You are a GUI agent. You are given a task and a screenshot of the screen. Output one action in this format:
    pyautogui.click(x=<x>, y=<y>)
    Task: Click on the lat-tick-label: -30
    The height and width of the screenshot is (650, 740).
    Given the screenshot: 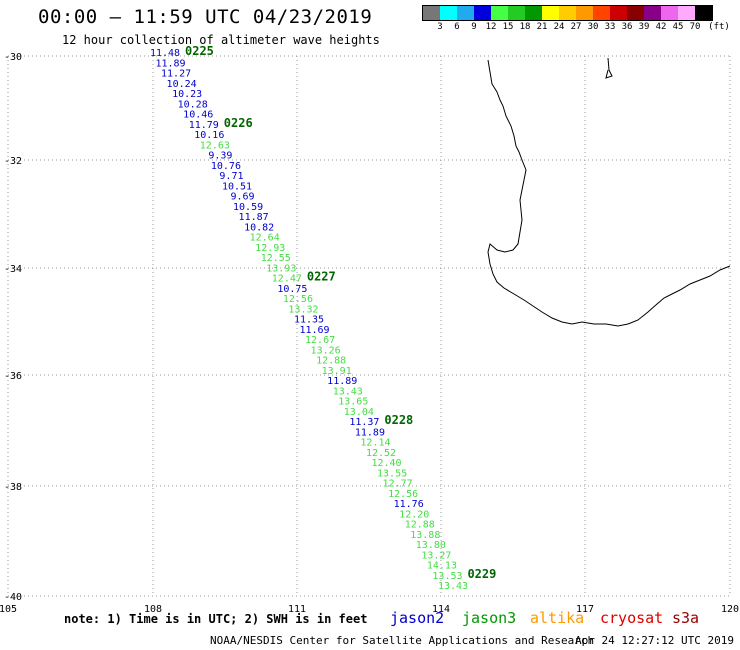 What is the action you would take?
    pyautogui.click(x=13, y=57)
    